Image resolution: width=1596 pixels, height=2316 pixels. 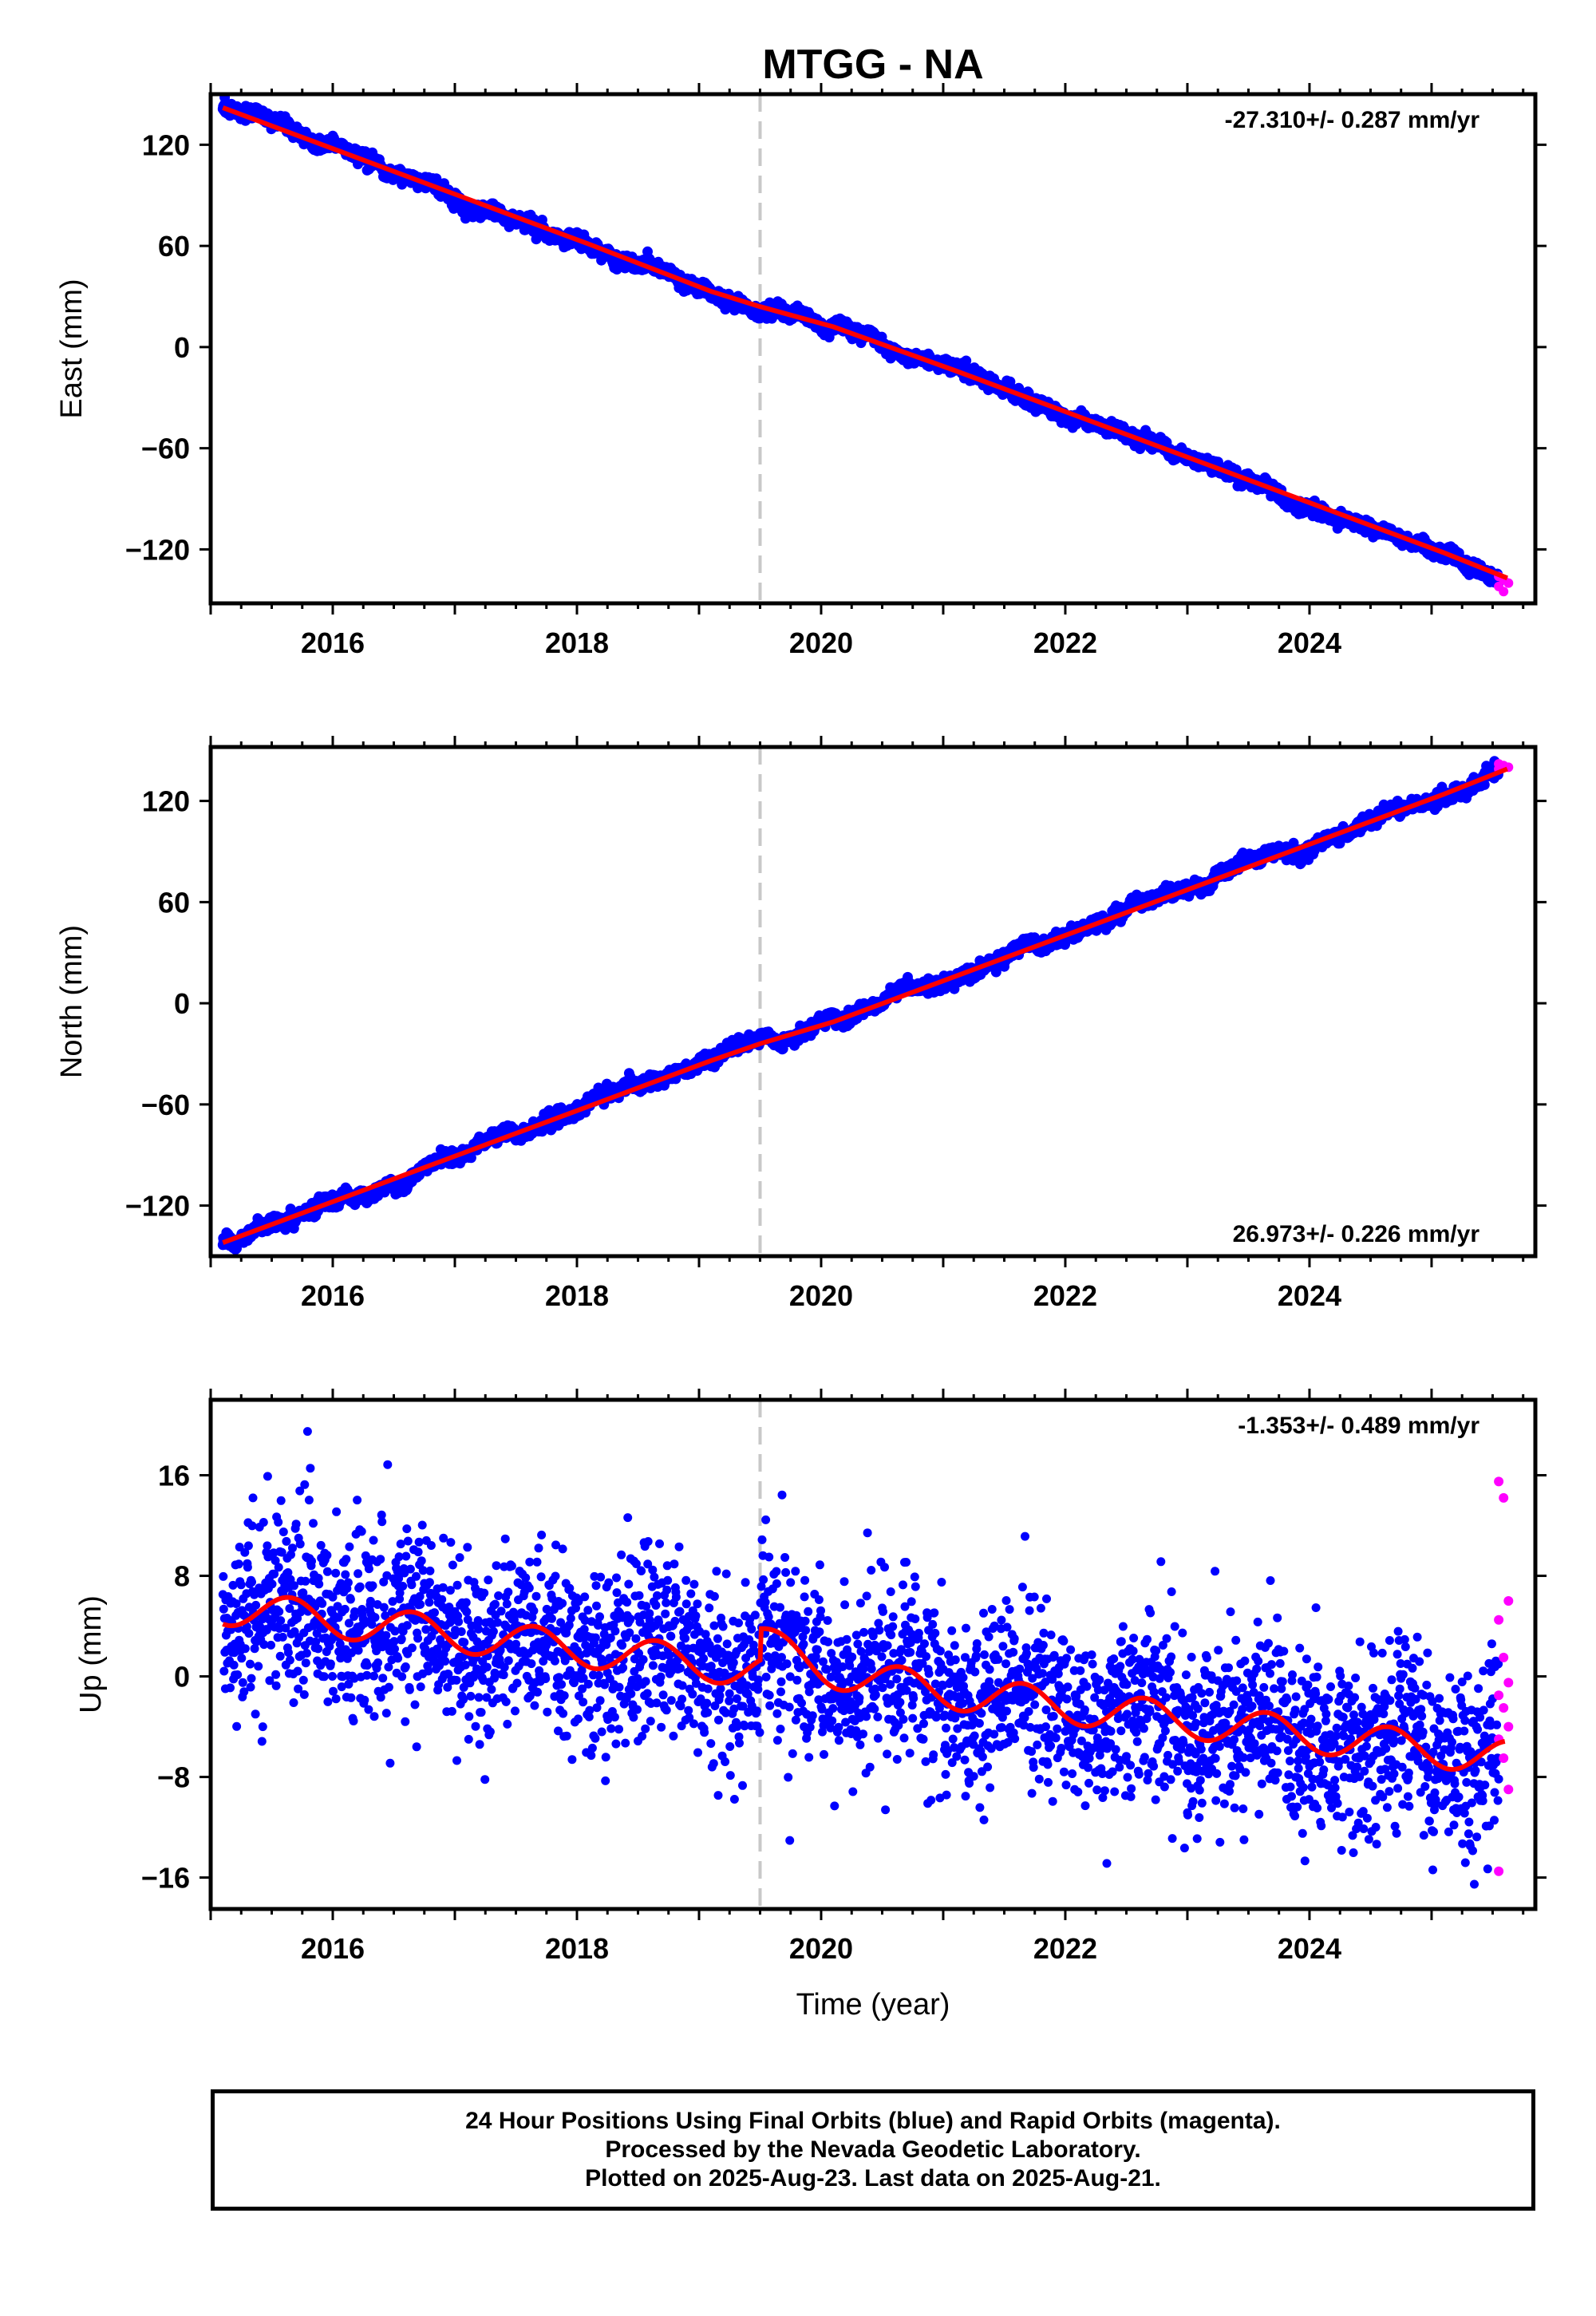 What do you see at coordinates (577, 642) in the screenshot?
I see `x-tick-label: 2018` at bounding box center [577, 642].